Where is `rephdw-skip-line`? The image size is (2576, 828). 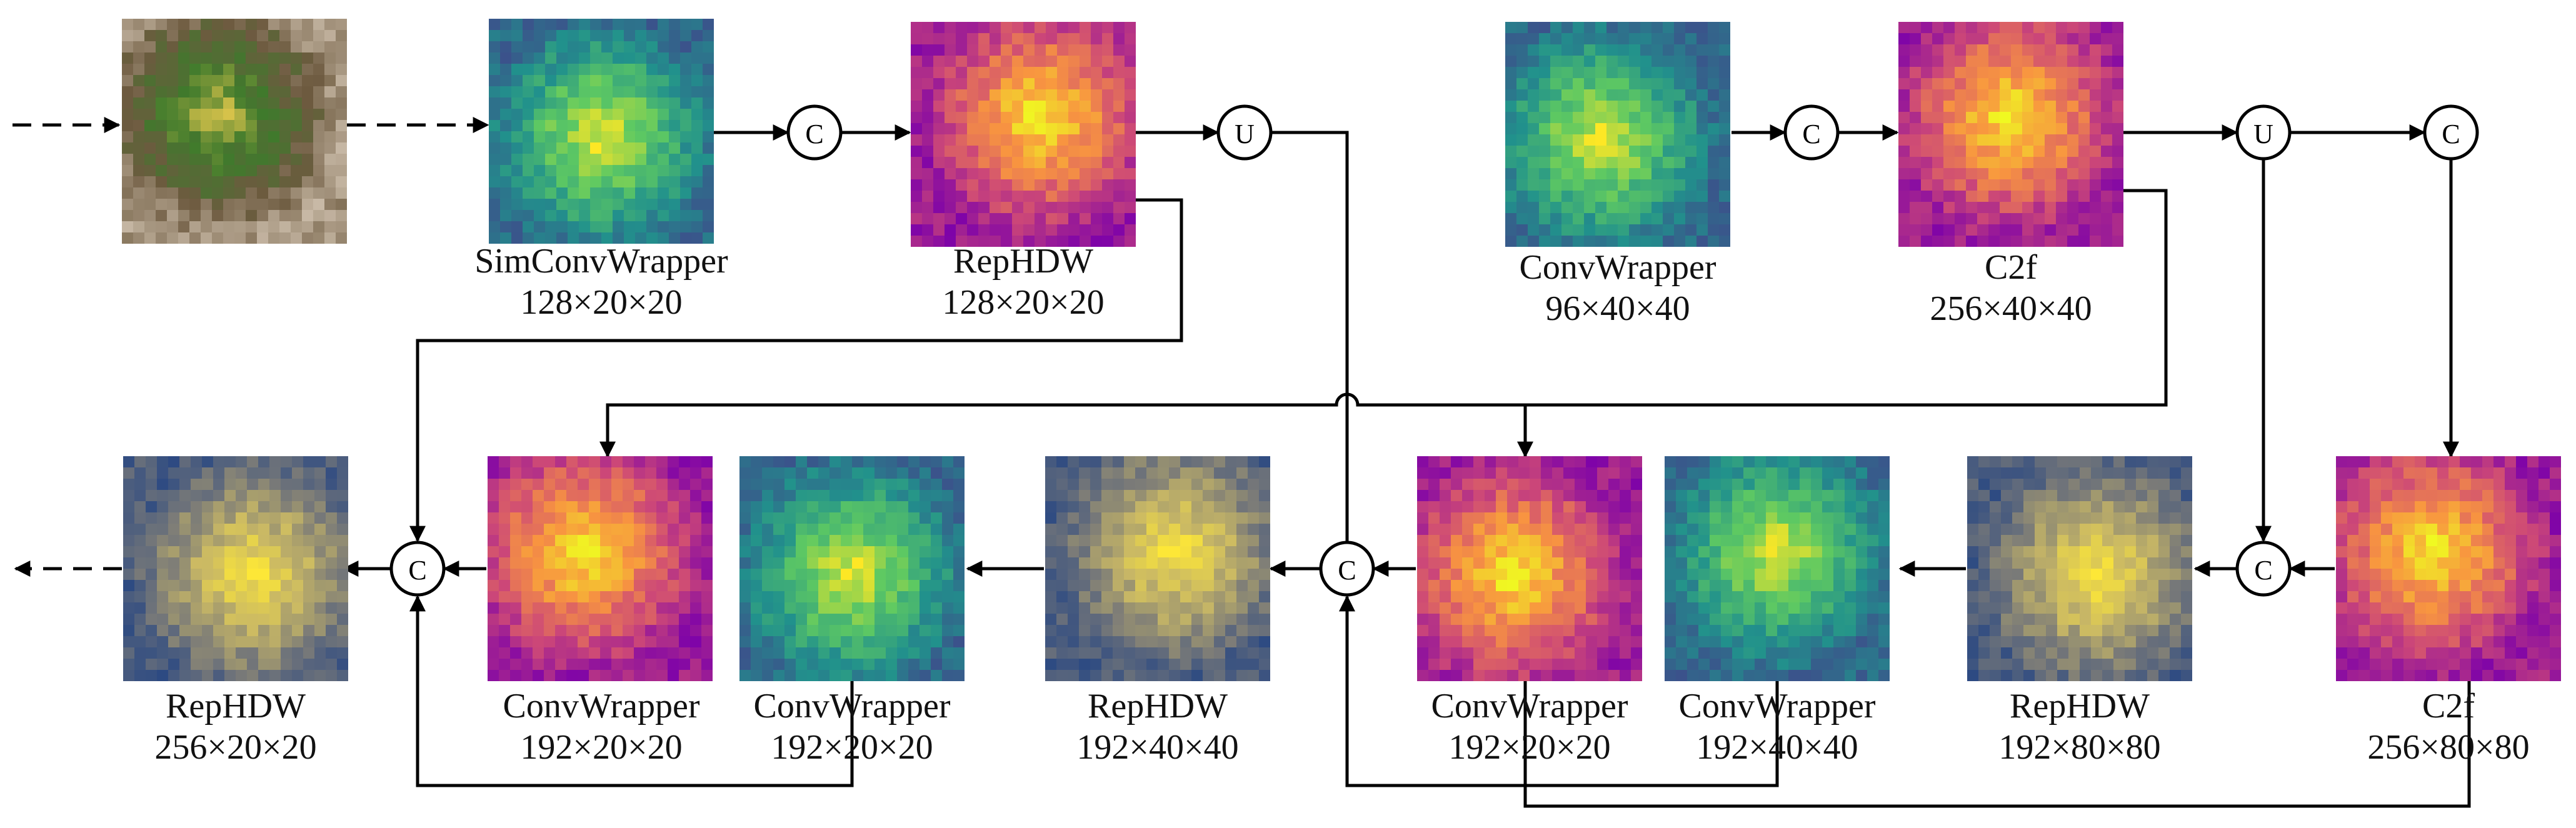 rephdw-skip-line is located at coordinates (796, 370).